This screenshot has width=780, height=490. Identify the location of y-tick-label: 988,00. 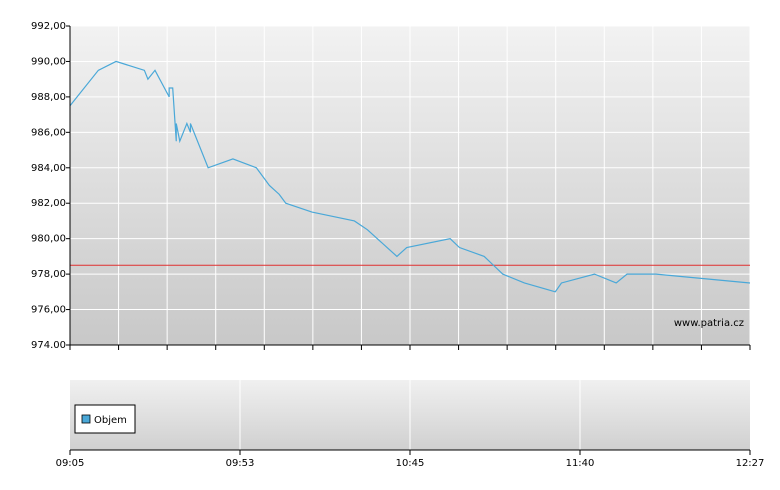
(48, 97).